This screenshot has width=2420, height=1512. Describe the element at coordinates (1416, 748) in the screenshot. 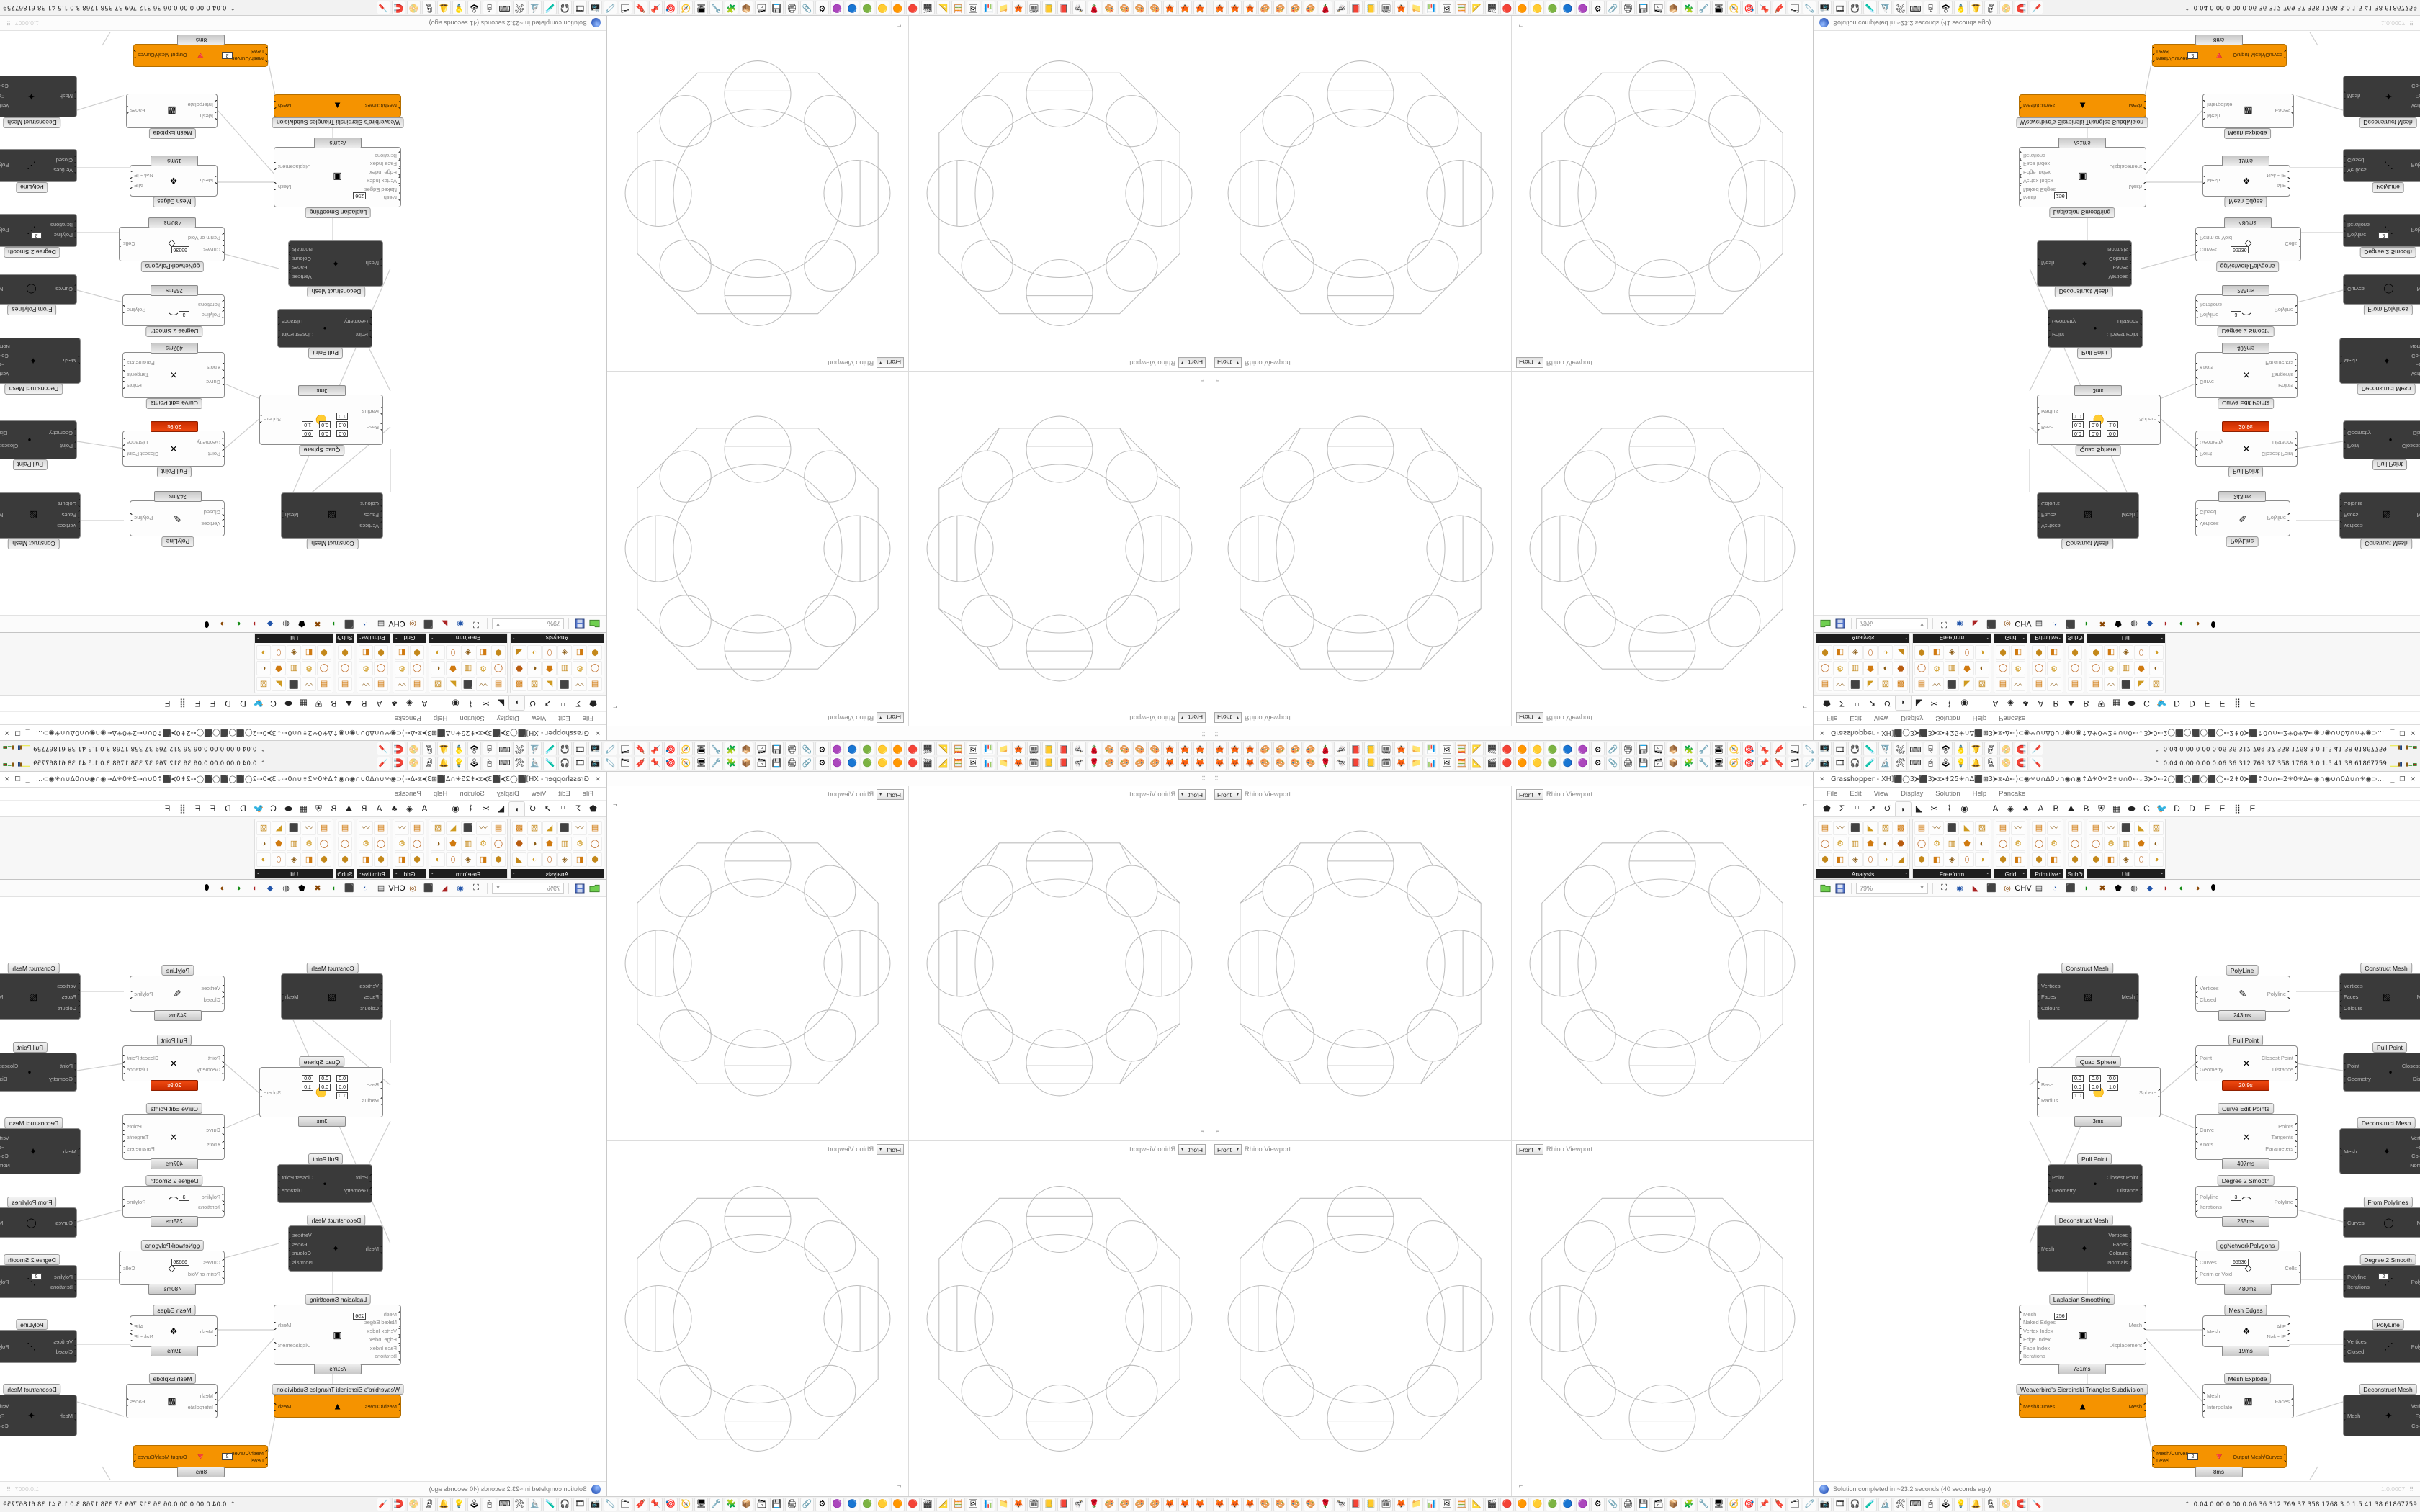

I see `taskbar-icon-13: 📁` at that location.